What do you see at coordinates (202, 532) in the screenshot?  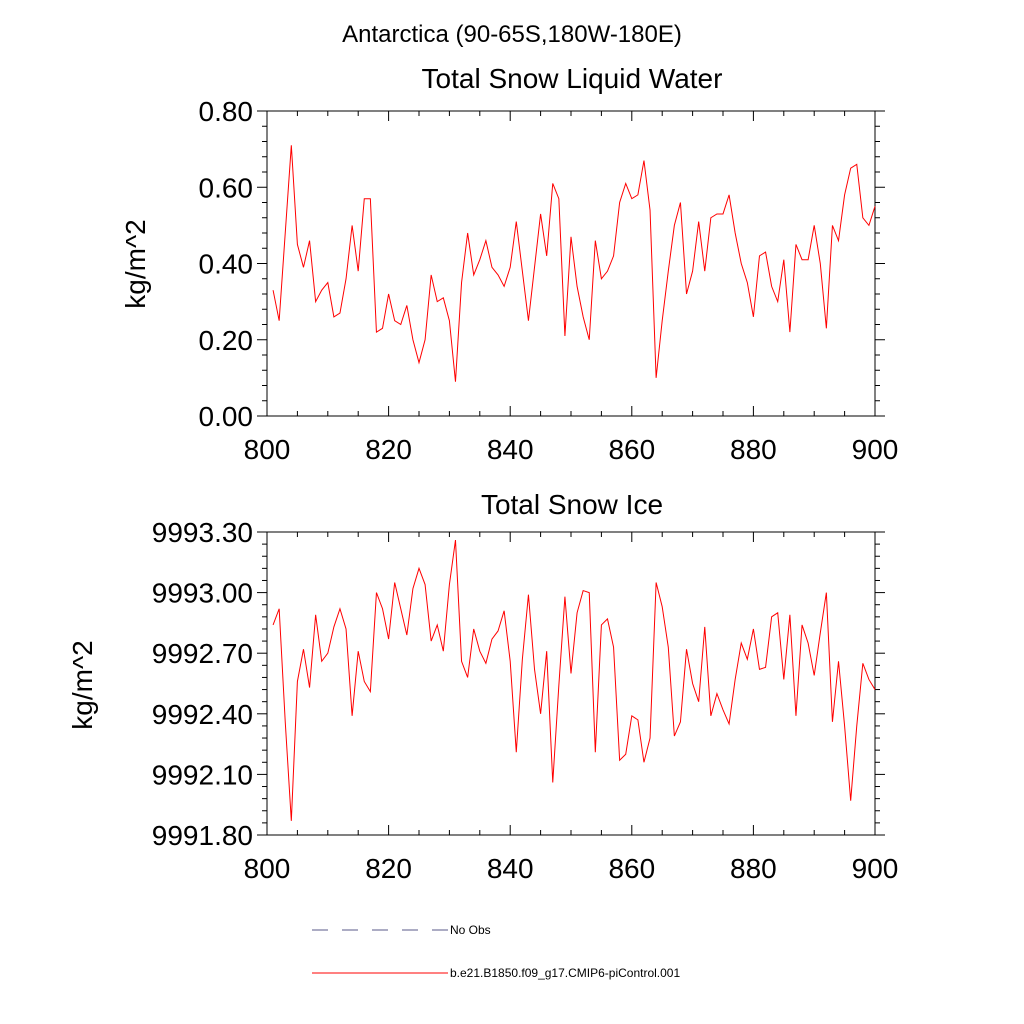 I see `y-tick-label: 9993.30` at bounding box center [202, 532].